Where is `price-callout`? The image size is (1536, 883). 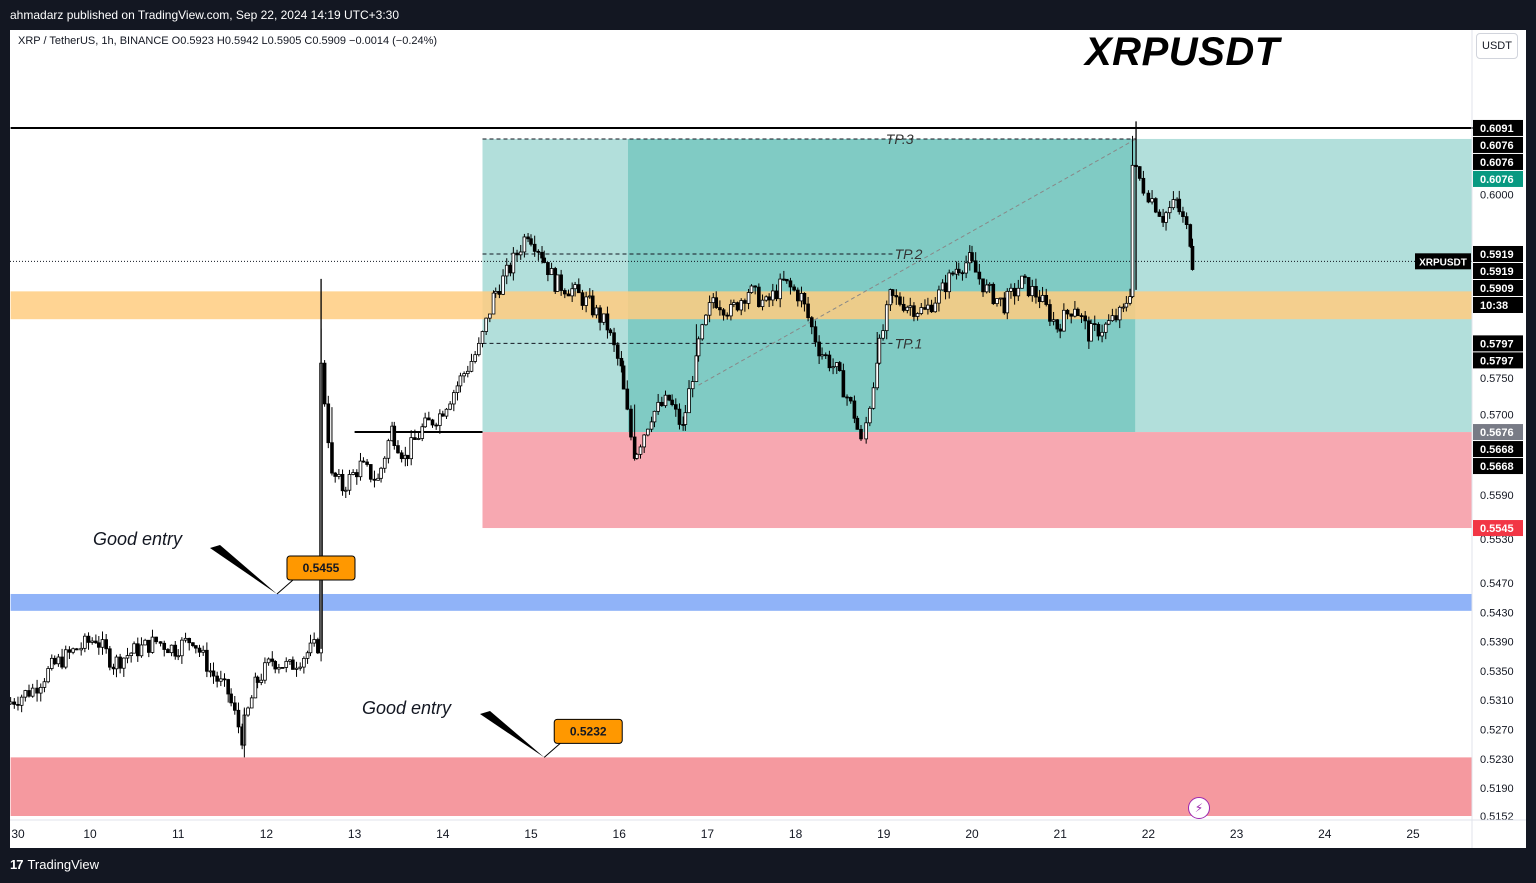 price-callout is located at coordinates (321, 568).